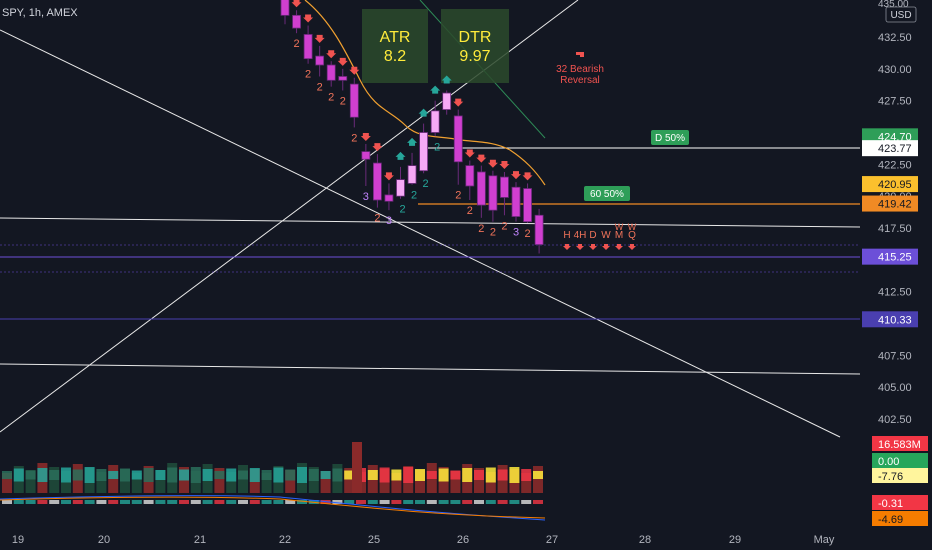  Describe the element at coordinates (895, 293) in the screenshot. I see `price-tick-label: 412.50` at that location.